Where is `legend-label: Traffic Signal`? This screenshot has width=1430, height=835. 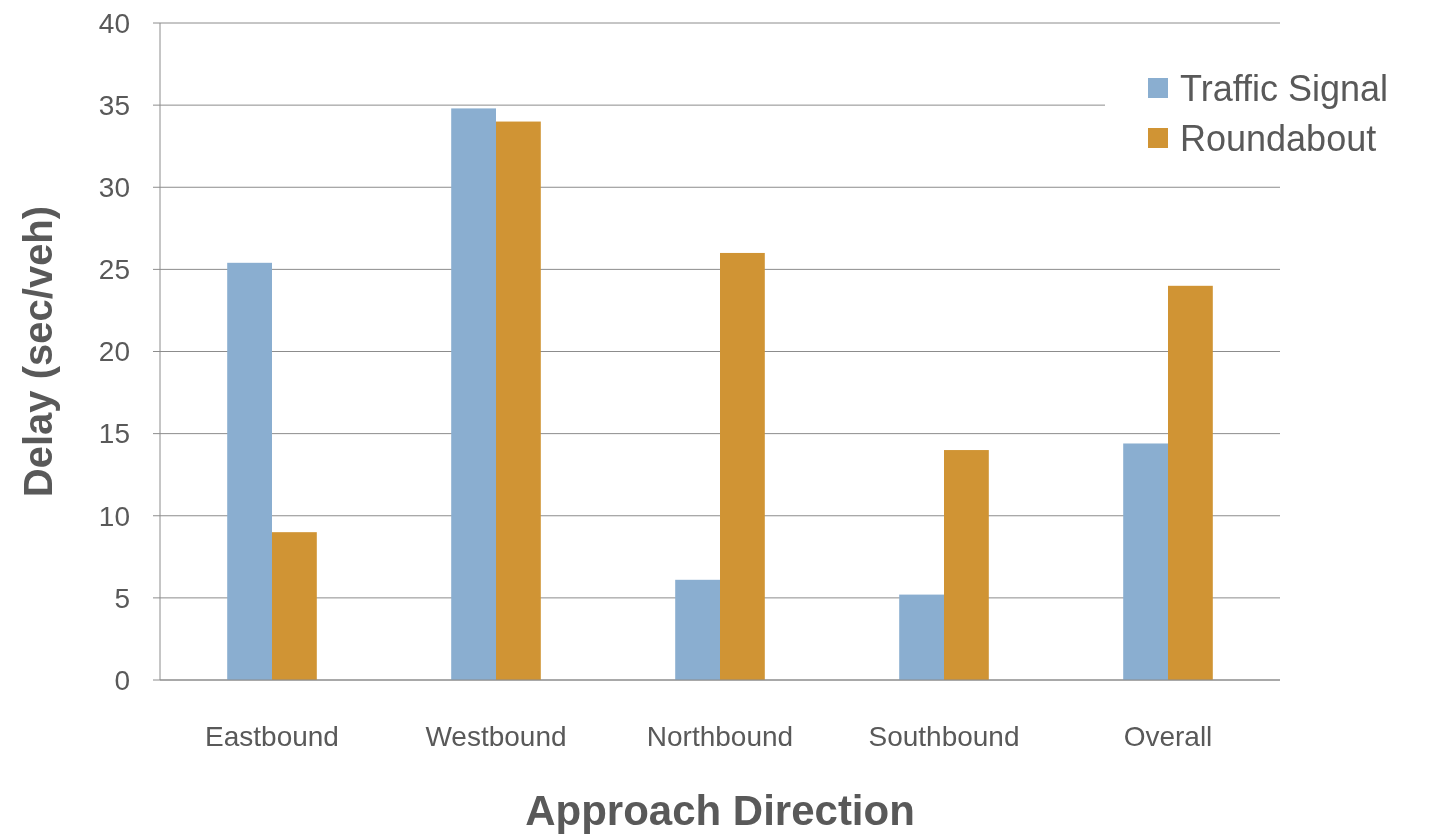
legend-label: Traffic Signal is located at coordinates (1284, 88).